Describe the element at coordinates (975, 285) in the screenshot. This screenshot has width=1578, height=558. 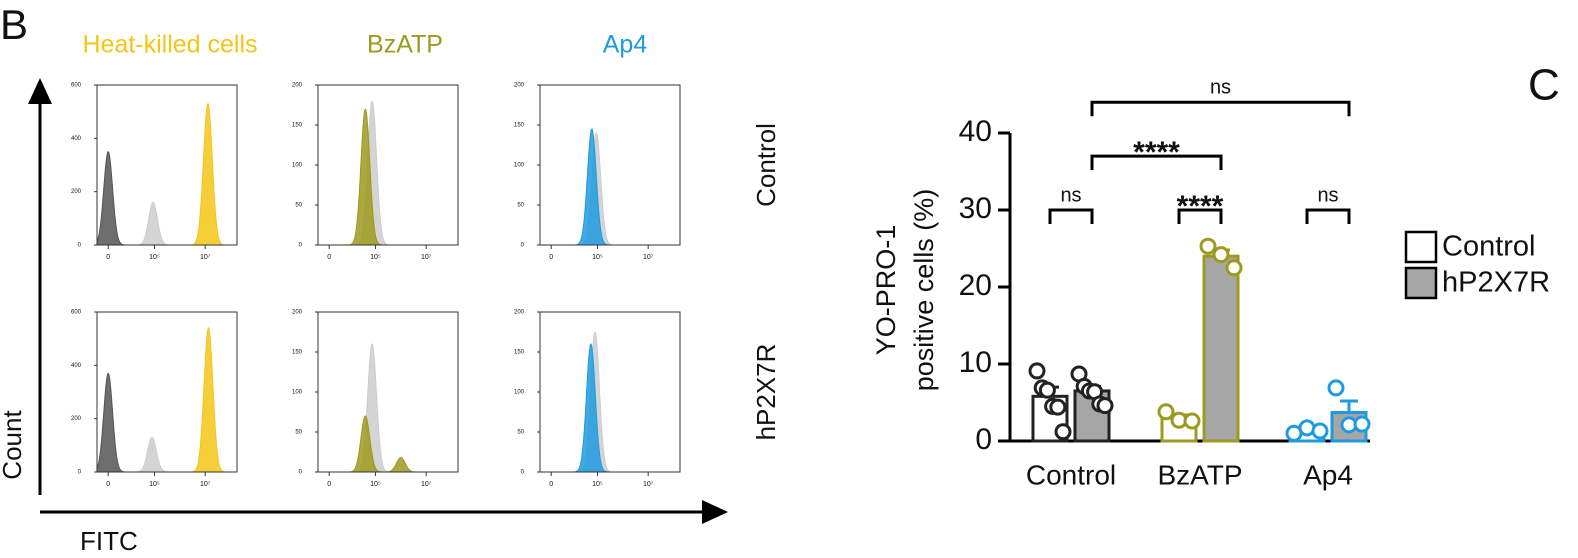
I see `y-tick-label: 20` at that location.